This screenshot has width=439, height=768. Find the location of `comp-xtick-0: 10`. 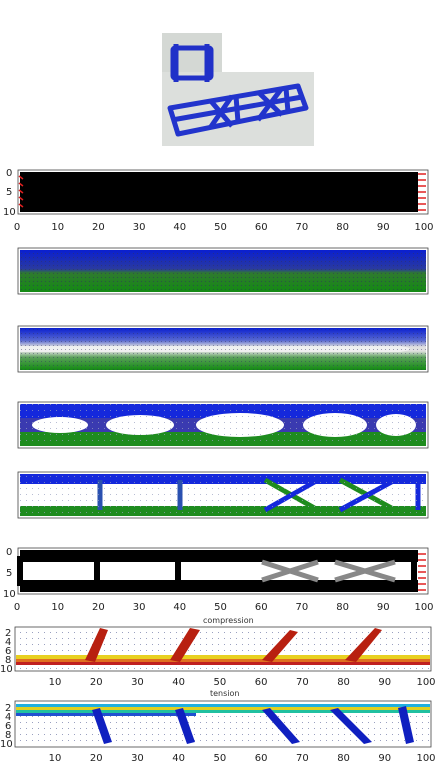

comp-xtick-0: 10 is located at coordinates (55, 682).